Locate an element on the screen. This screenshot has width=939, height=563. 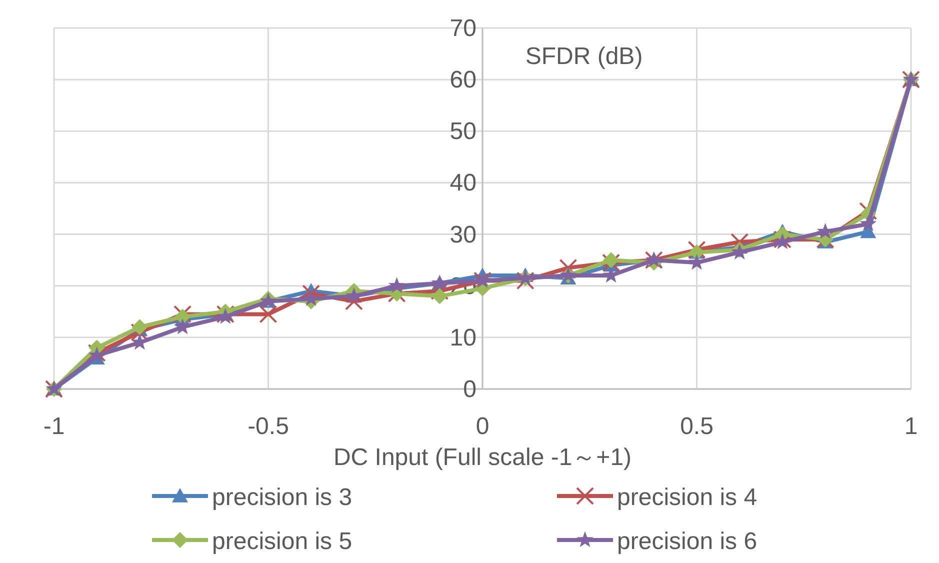
y-tick-label: 40 is located at coordinates (463, 183).